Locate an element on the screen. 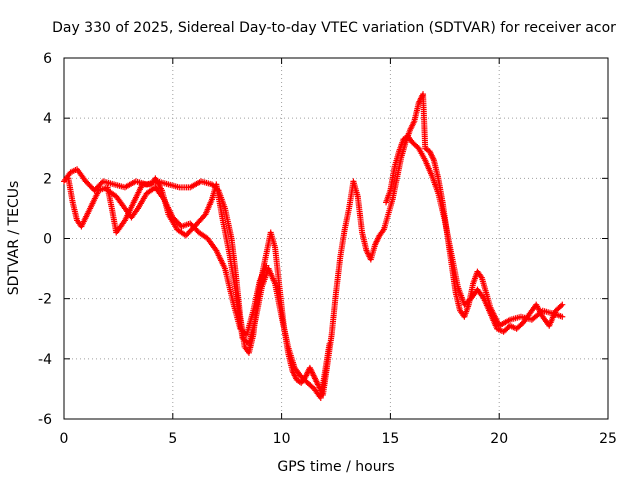  y-tick-label: 4 is located at coordinates (47, 119).